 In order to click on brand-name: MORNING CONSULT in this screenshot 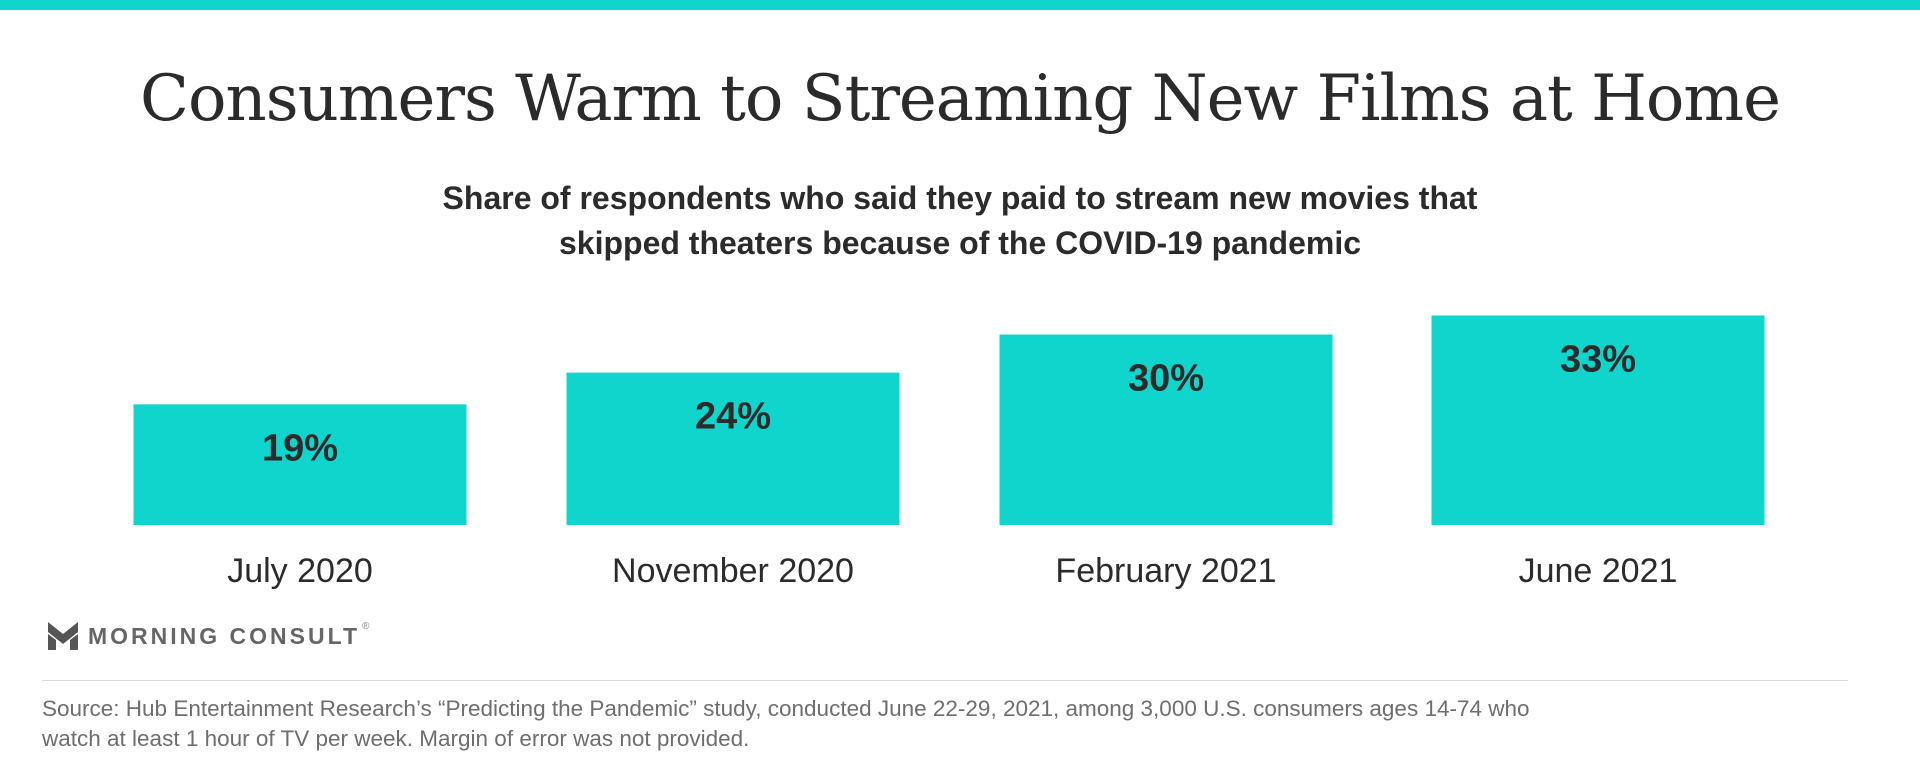, I will do `click(224, 635)`.